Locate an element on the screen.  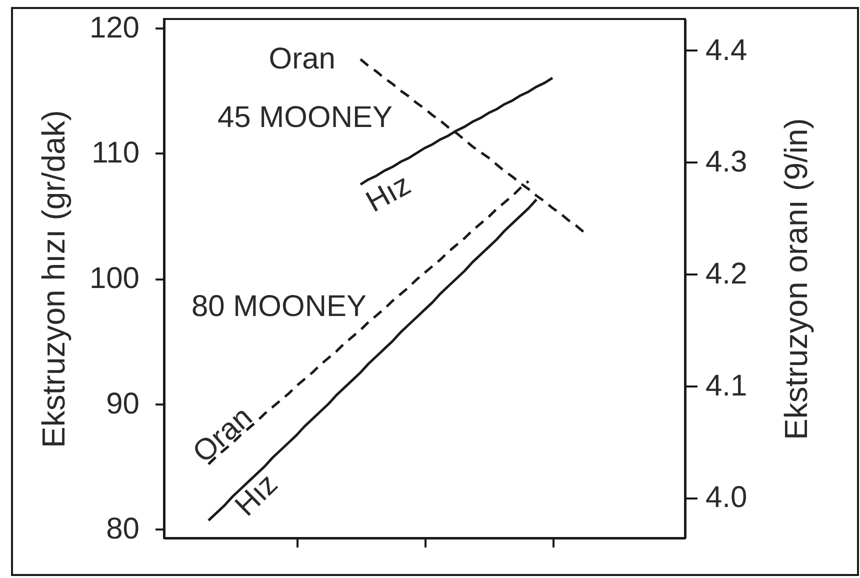
series-label: Oran is located at coordinates (302, 59).